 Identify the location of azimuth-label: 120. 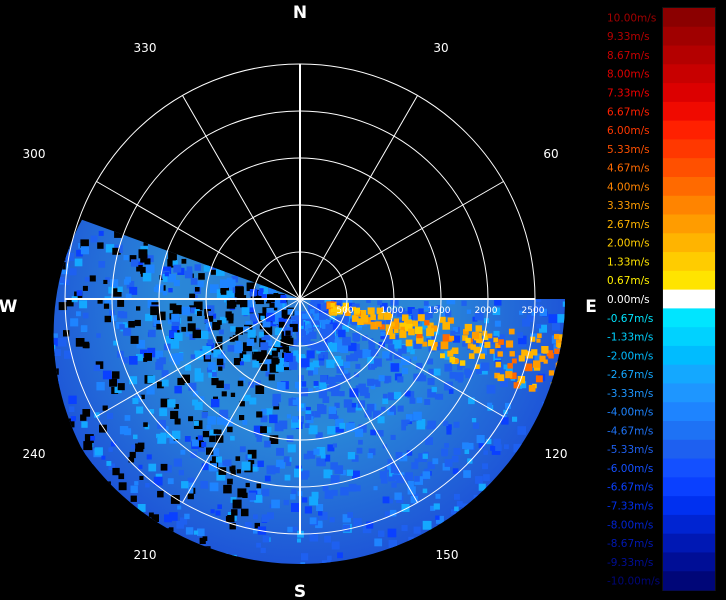
(556, 454).